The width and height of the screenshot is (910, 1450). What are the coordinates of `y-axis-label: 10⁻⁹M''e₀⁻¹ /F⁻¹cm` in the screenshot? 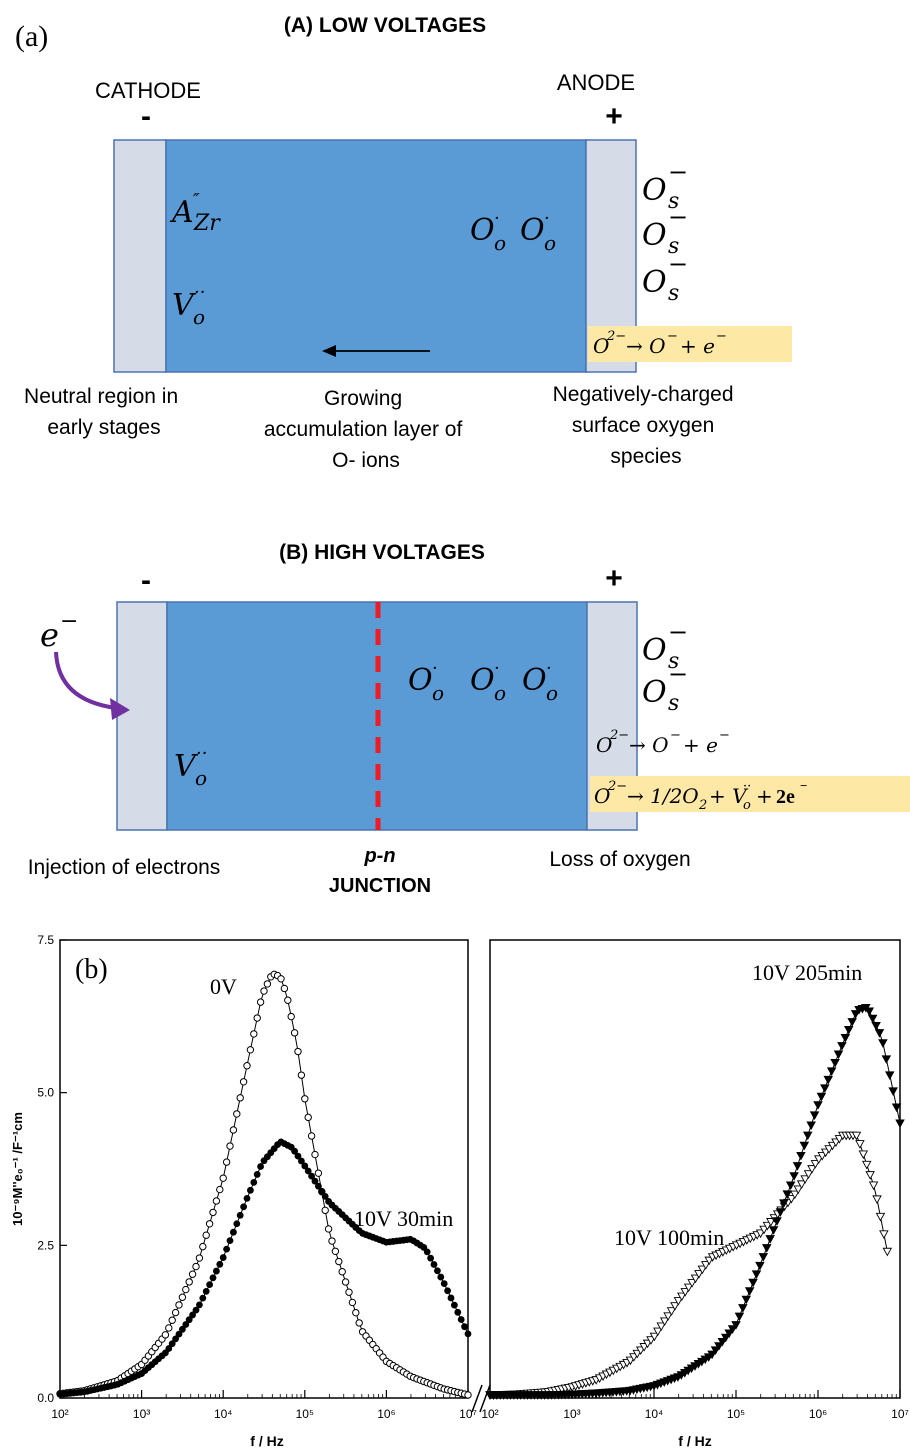 It's located at (17, 1169).